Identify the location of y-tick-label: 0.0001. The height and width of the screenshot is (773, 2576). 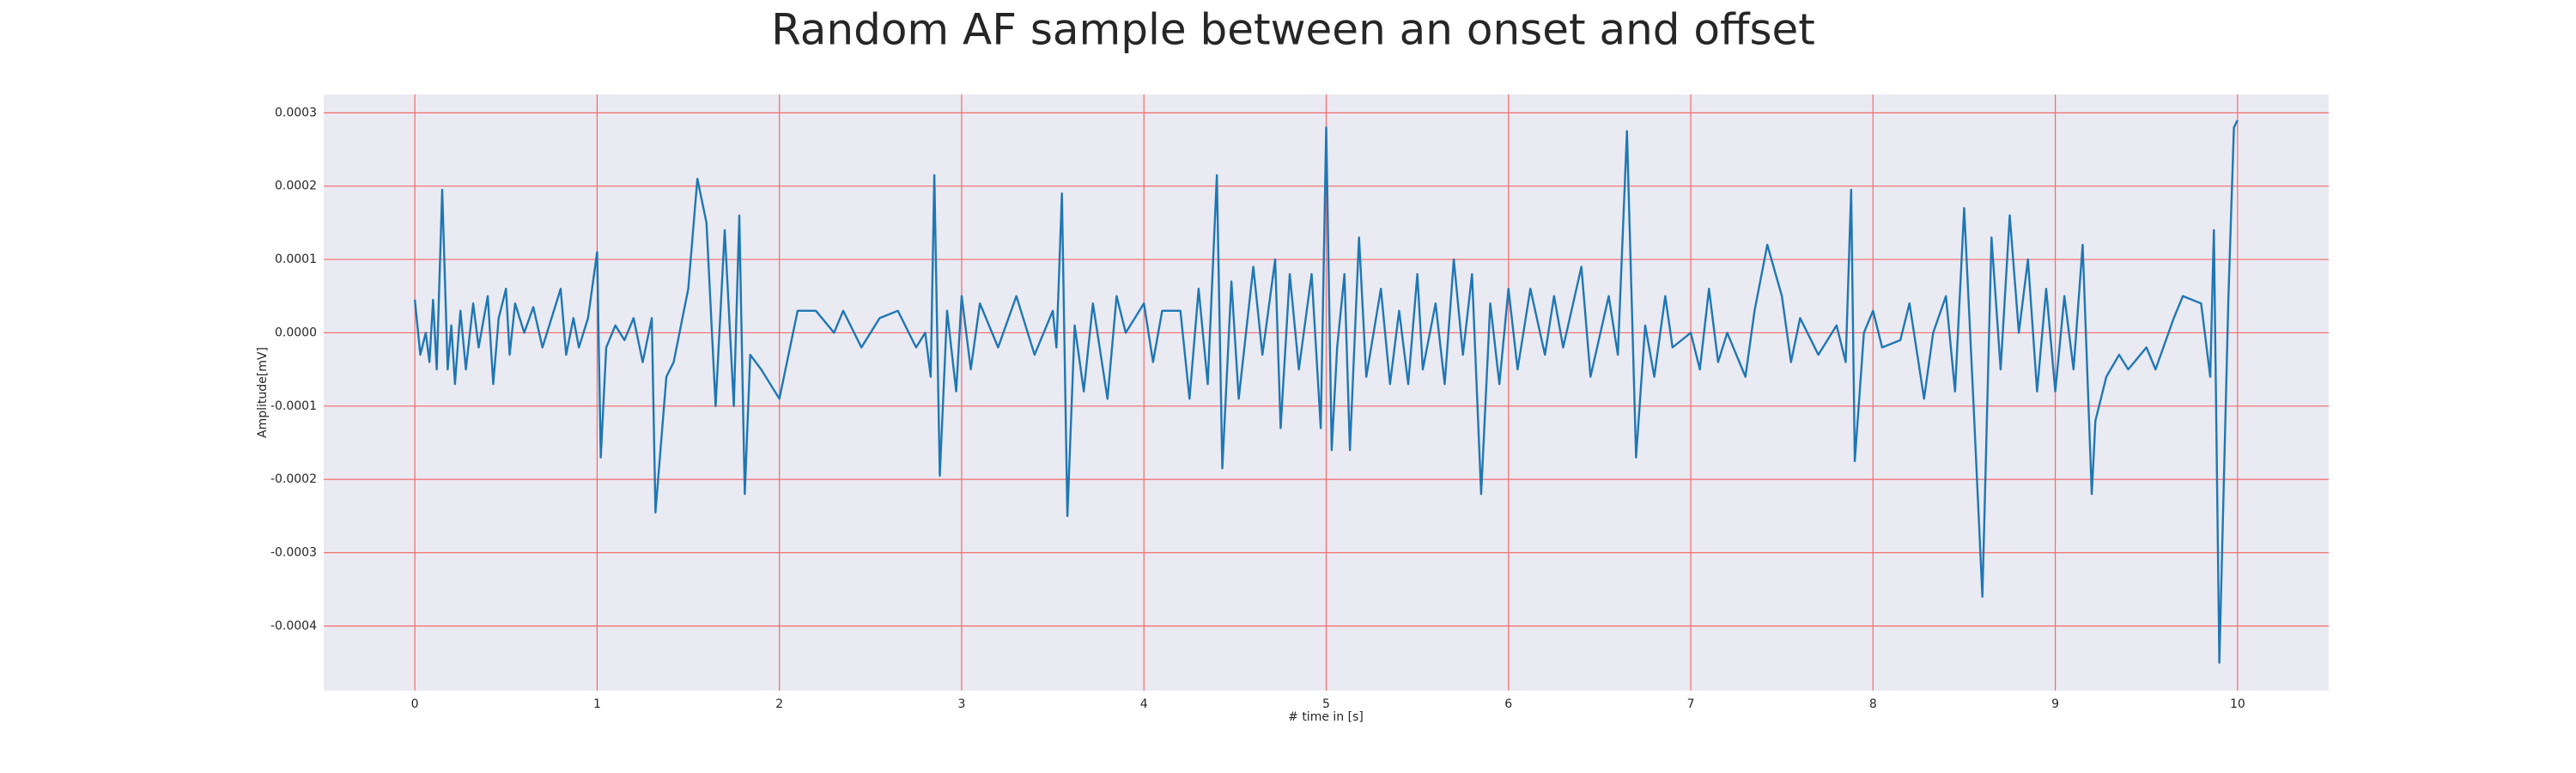
(296, 259).